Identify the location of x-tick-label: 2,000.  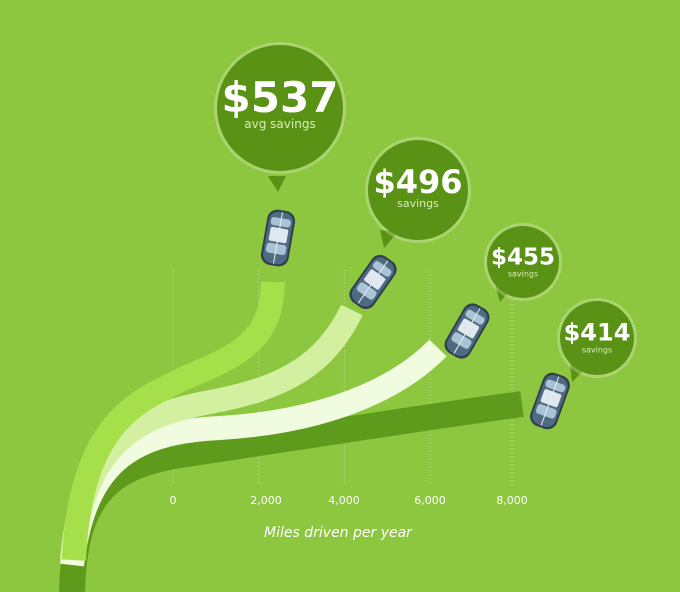
(266, 500).